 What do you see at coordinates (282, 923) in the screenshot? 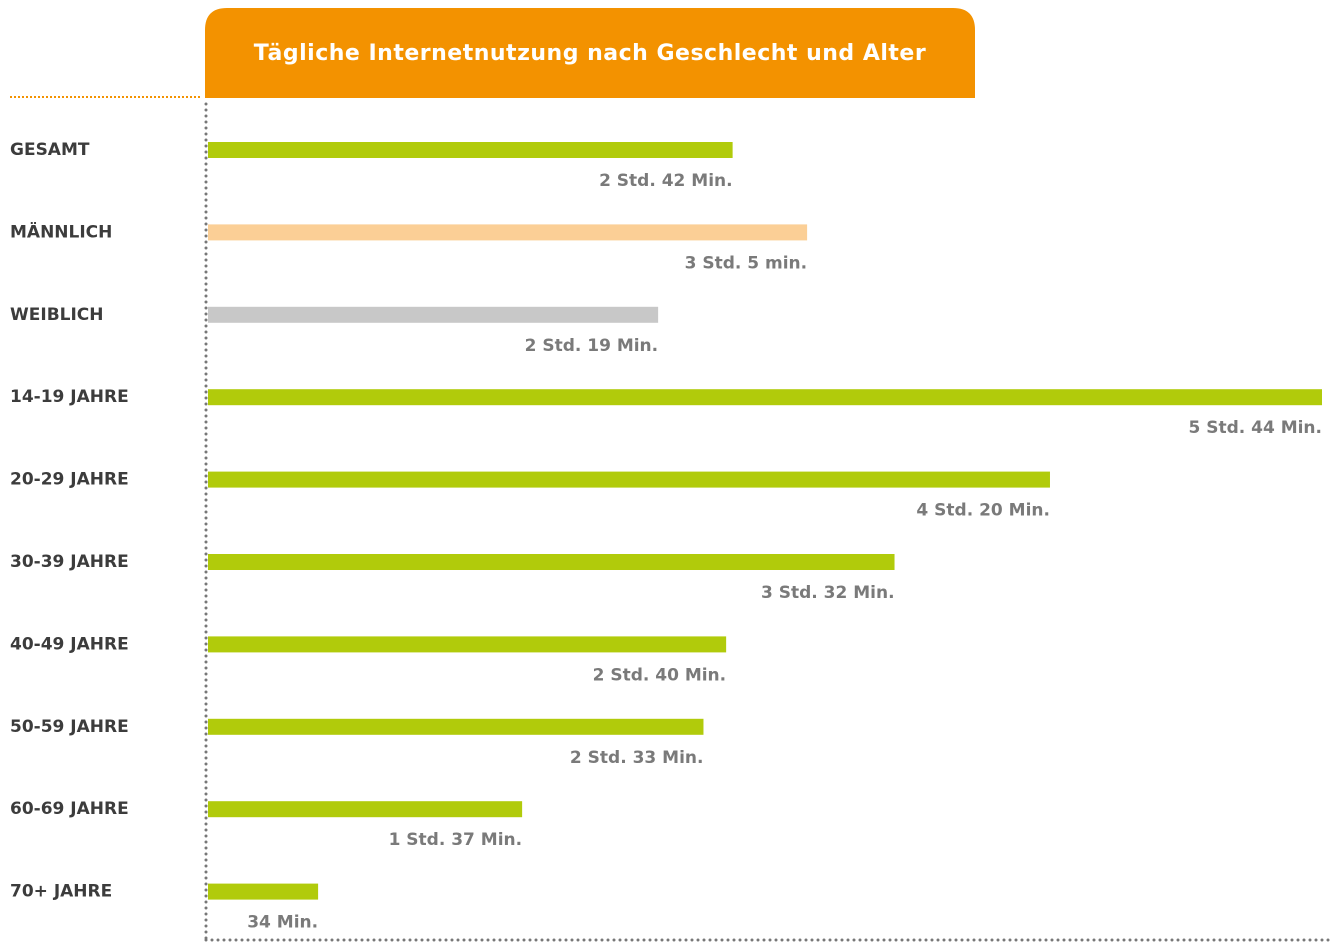
I see `value-label: 34 Min.` at bounding box center [282, 923].